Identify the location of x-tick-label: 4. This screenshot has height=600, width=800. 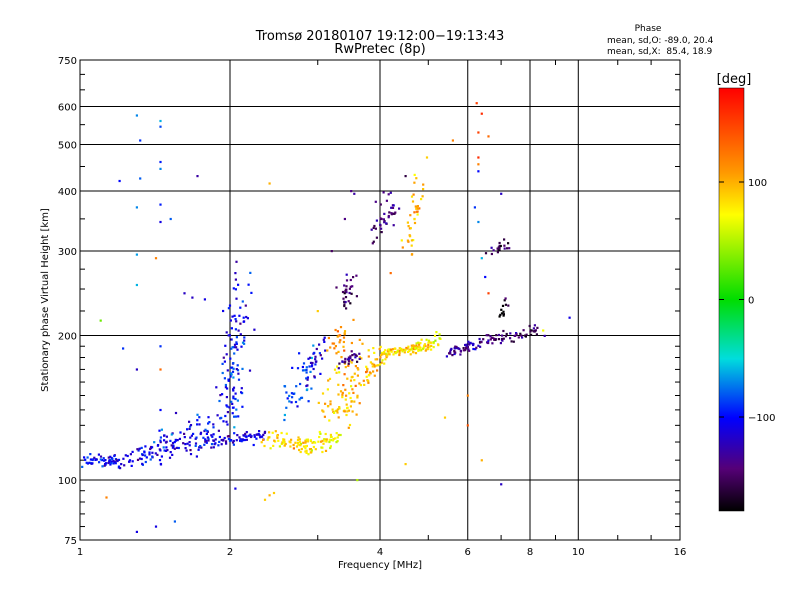
(380, 552).